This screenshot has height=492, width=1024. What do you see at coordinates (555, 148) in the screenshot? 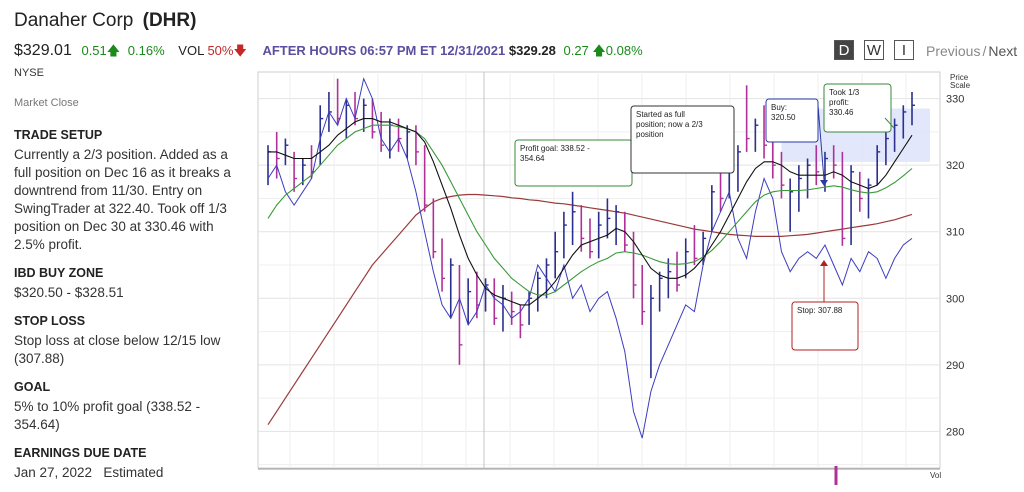
I see `annotation-line: Profit goal: 338.52 -` at bounding box center [555, 148].